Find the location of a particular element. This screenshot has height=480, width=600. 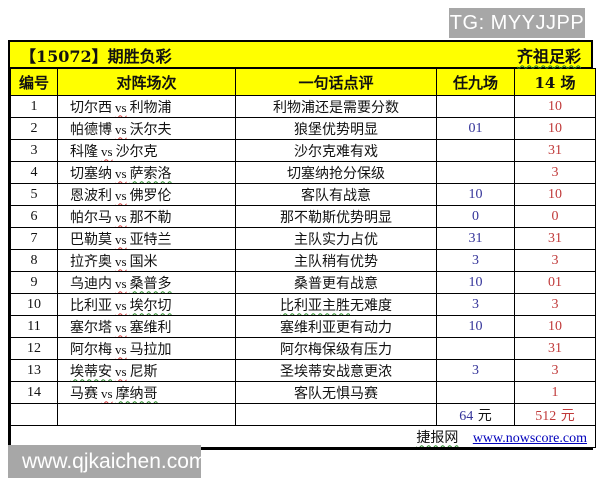

away-team: 马拉加 is located at coordinates (150, 349).